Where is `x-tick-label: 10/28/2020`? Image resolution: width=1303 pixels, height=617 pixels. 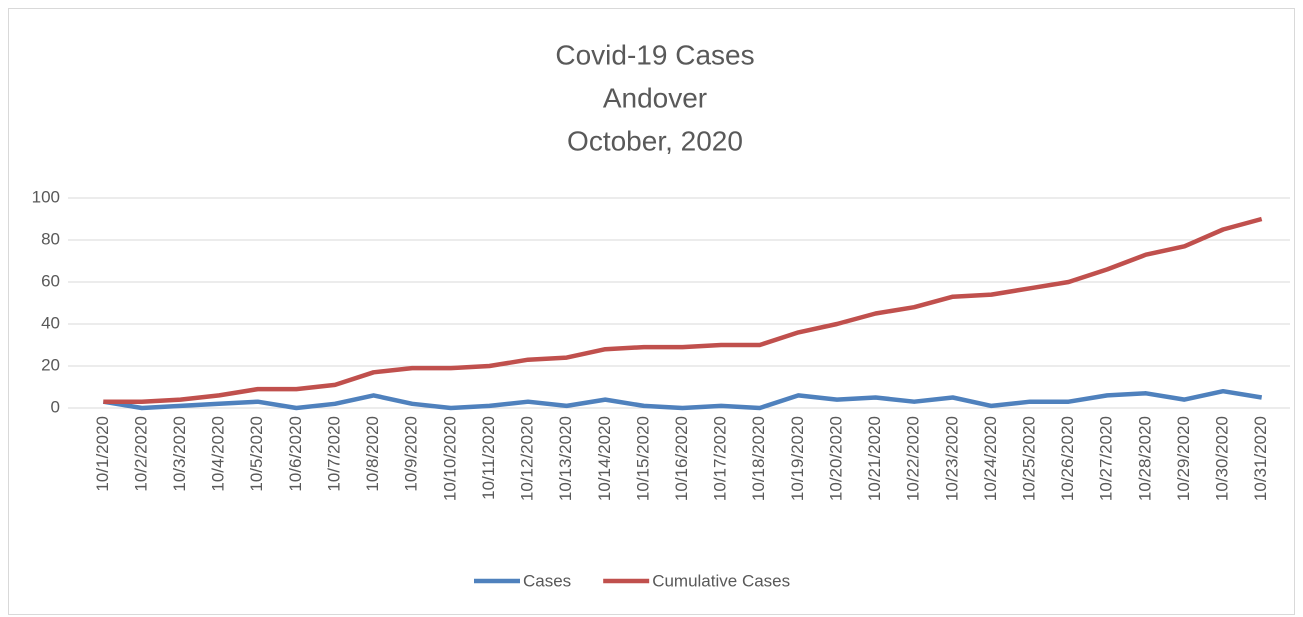 x-tick-label: 10/28/2020 is located at coordinates (1144, 458).